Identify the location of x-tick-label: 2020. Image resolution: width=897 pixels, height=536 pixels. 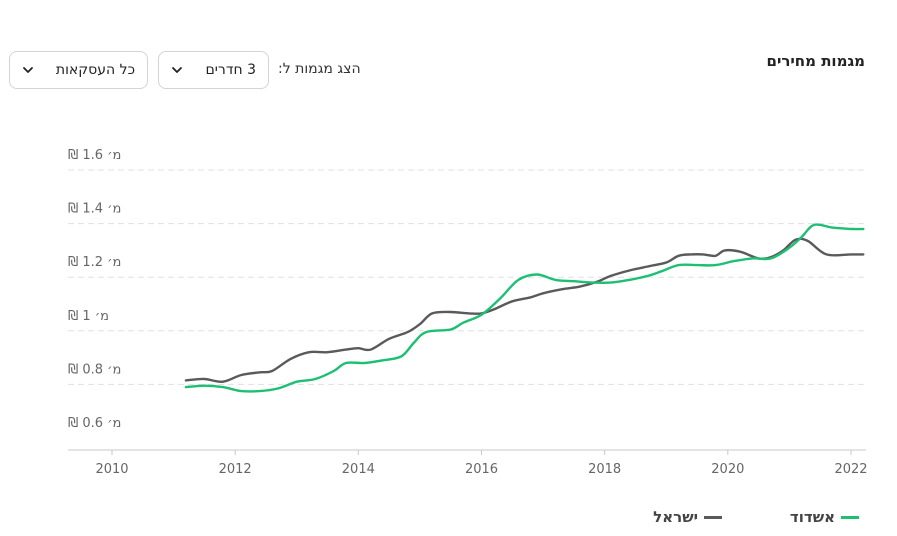
(727, 469).